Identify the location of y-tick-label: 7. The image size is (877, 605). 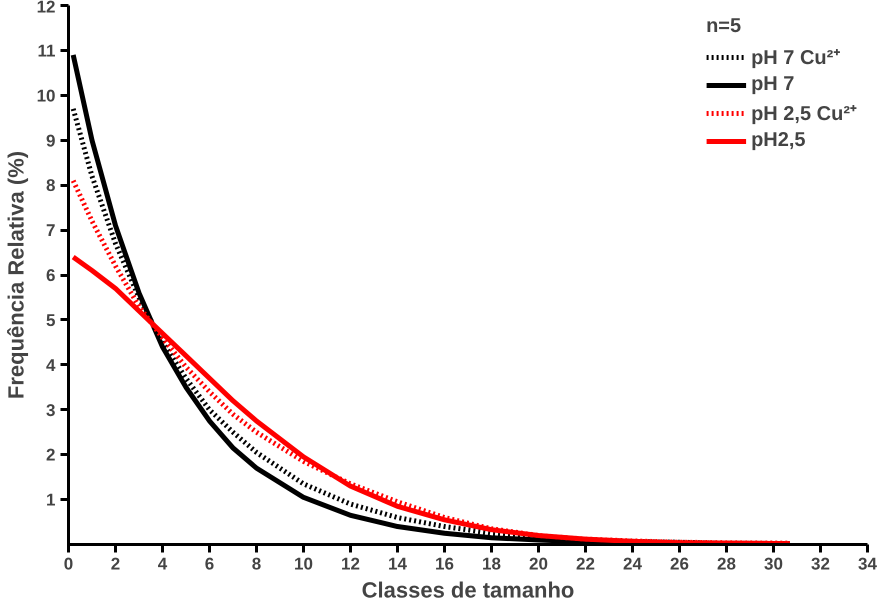
(51, 230).